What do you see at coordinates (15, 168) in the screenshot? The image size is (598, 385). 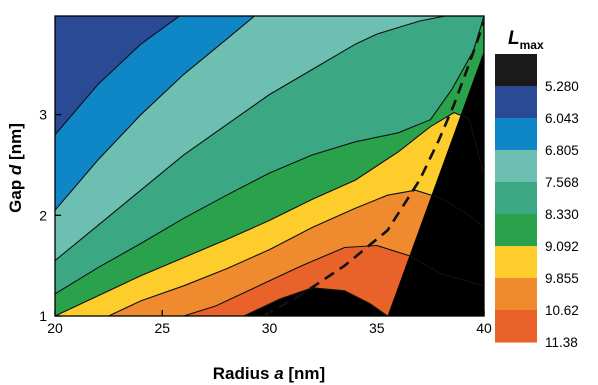 I see `y-axis-label: Gap d [nm]` at bounding box center [15, 168].